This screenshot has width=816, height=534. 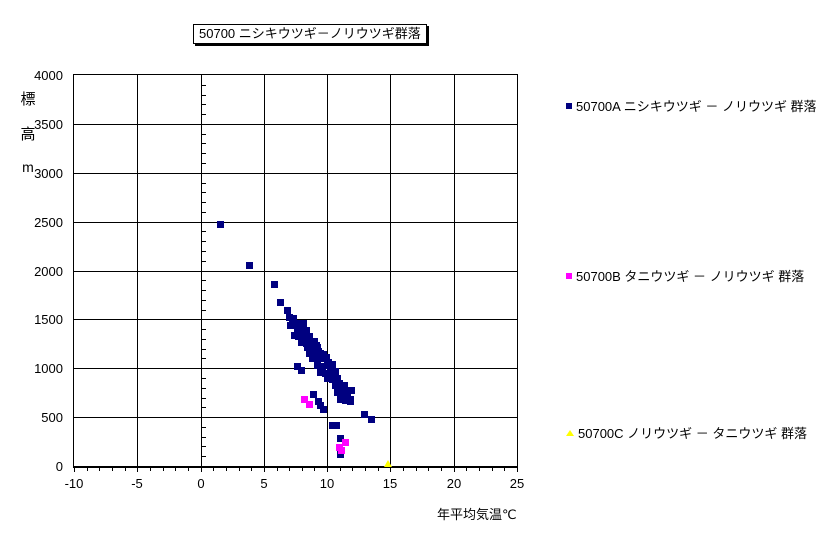 I want to click on y-tick-label: 3000, so click(x=48, y=173).